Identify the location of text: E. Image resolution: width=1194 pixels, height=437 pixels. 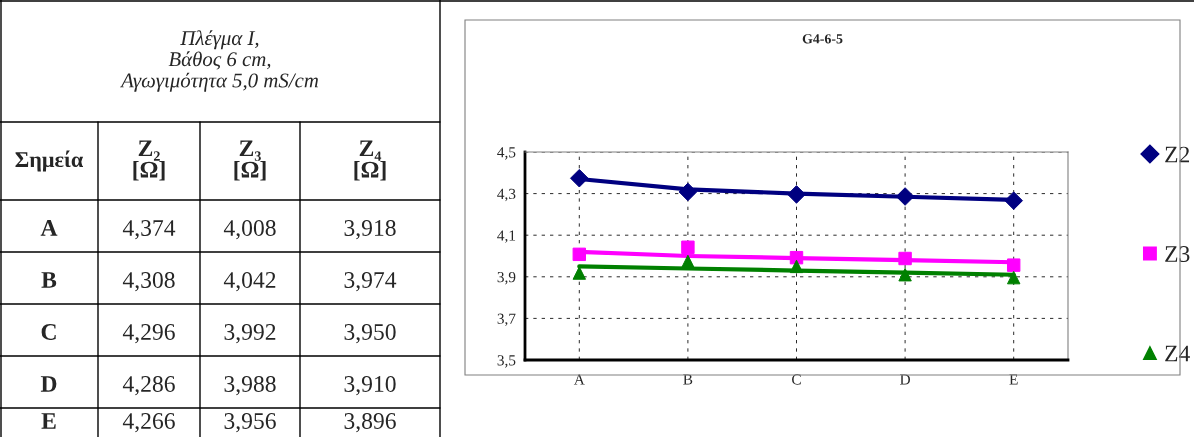
(48, 421).